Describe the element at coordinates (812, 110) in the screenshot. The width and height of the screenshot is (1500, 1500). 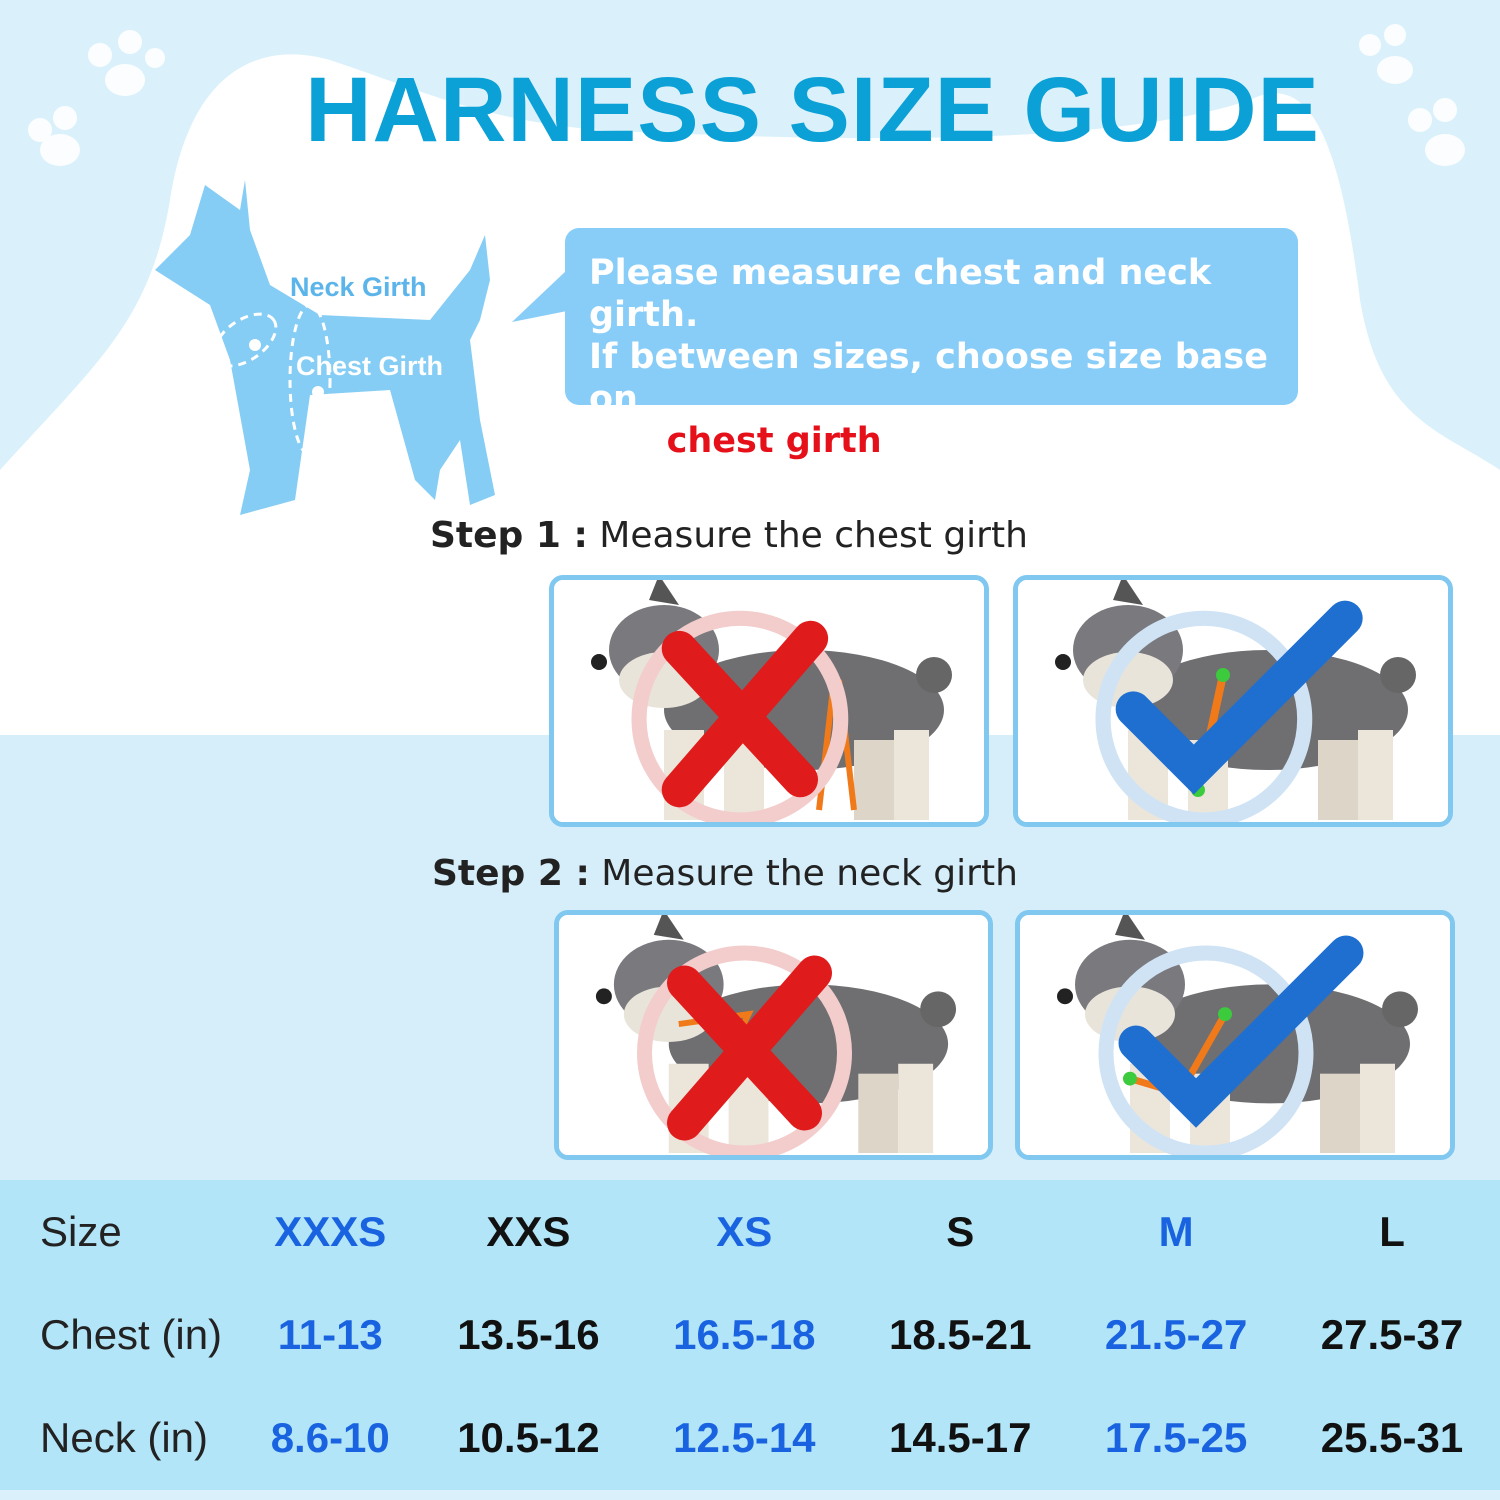
I see `page-title: HARNESS SIZE GUIDE` at that location.